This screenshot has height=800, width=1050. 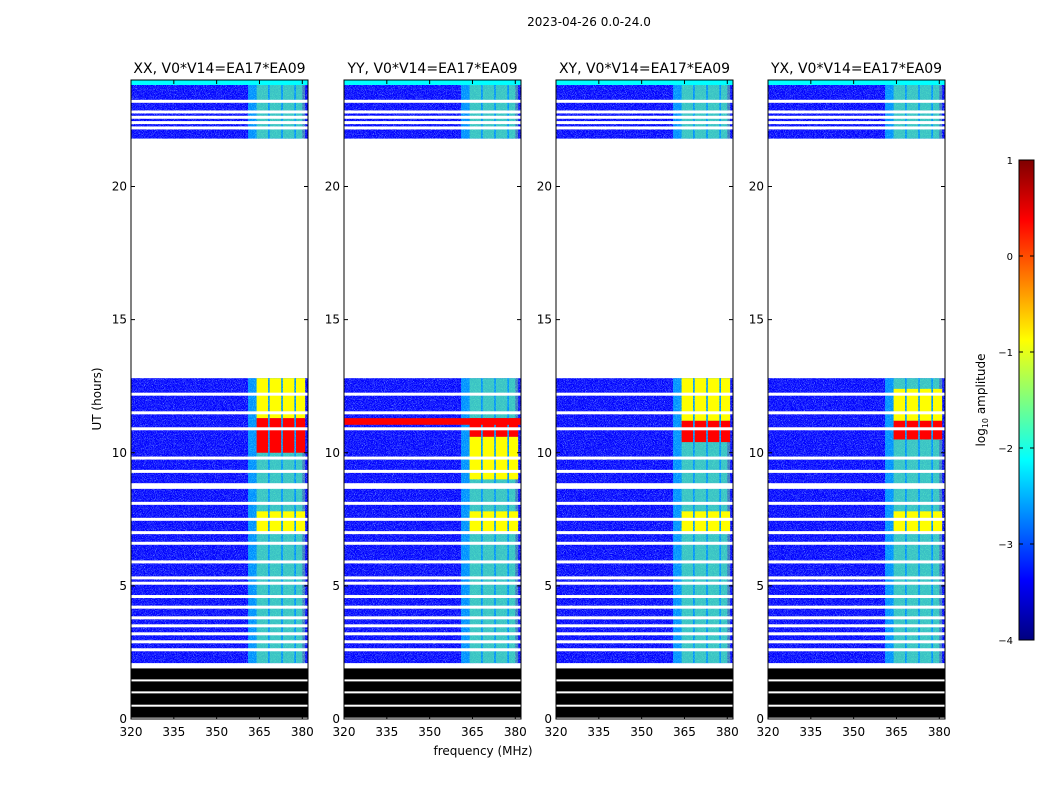 I want to click on colorbar-label-sub: 10, so click(x=985, y=423).